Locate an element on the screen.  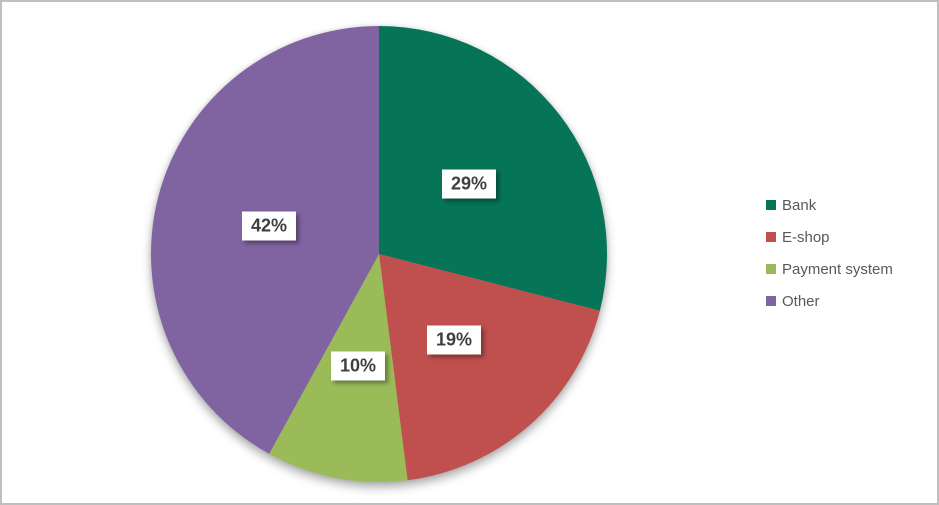
legend-label-other: Other is located at coordinates (801, 301).